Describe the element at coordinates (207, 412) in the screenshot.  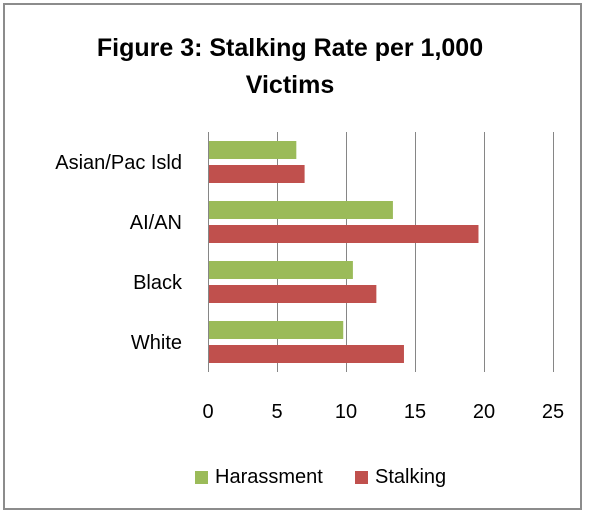
I see `x-tick-label: 0` at that location.